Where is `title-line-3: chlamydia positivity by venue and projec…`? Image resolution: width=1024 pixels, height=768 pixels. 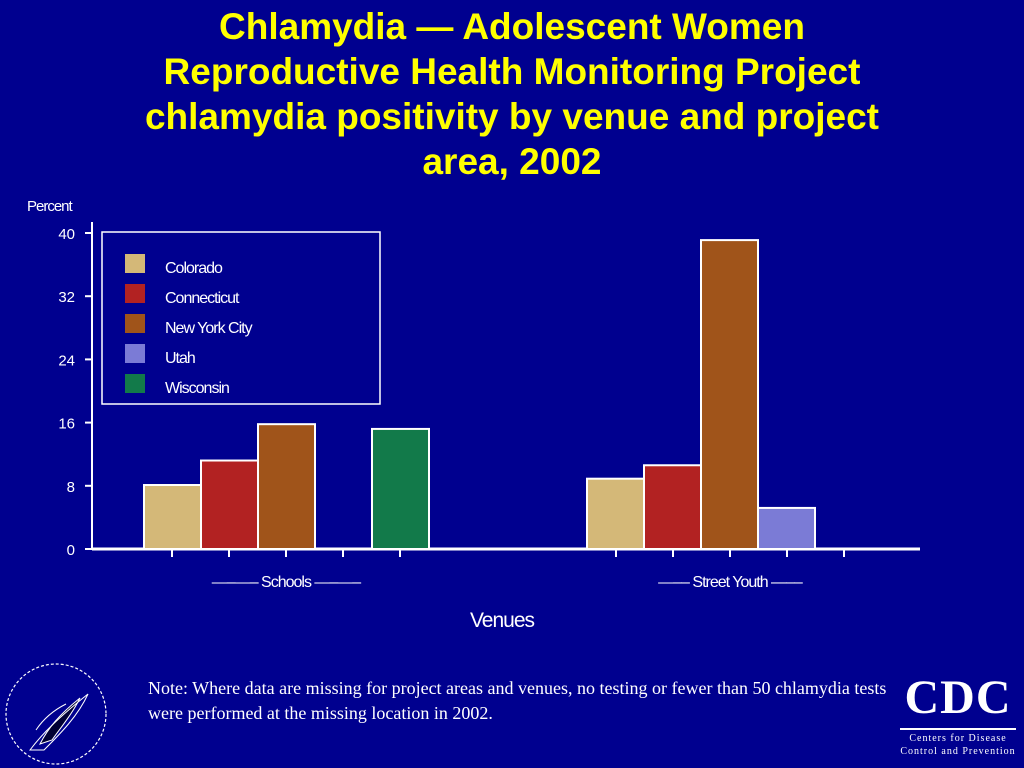 title-line-3: chlamydia positivity by venue and projec… is located at coordinates (512, 116).